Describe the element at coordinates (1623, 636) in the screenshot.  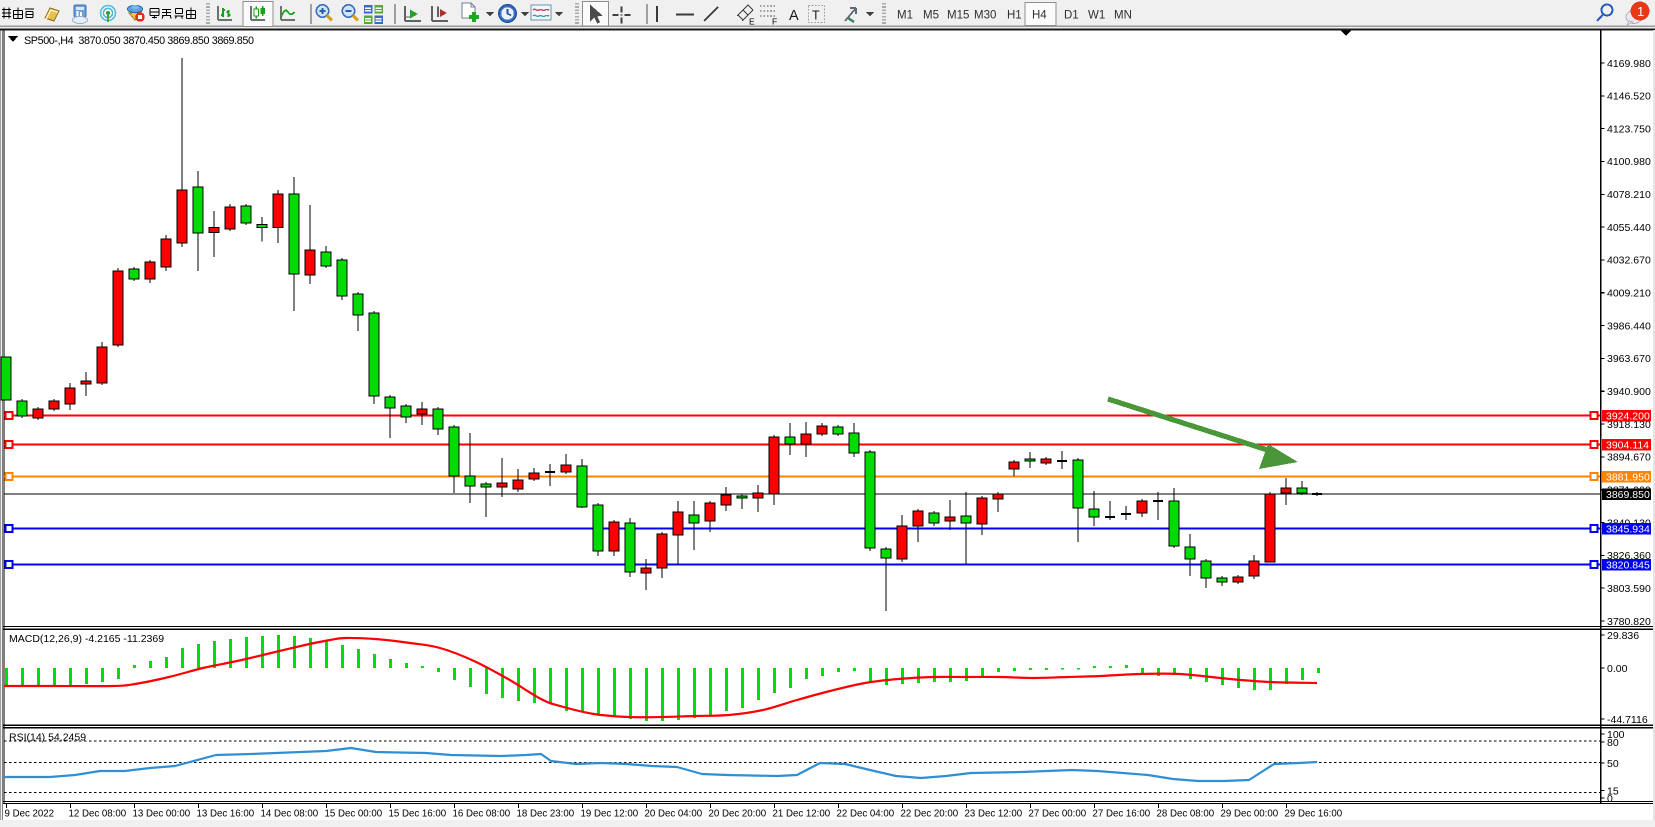
I see `svg-text: 29.836` at that location.